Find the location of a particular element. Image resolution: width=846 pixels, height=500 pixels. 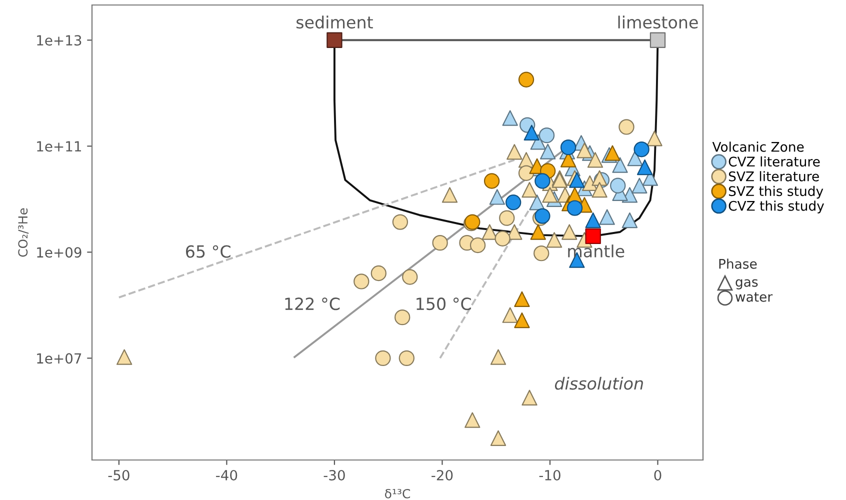

annotation: 122 °C is located at coordinates (312, 304).